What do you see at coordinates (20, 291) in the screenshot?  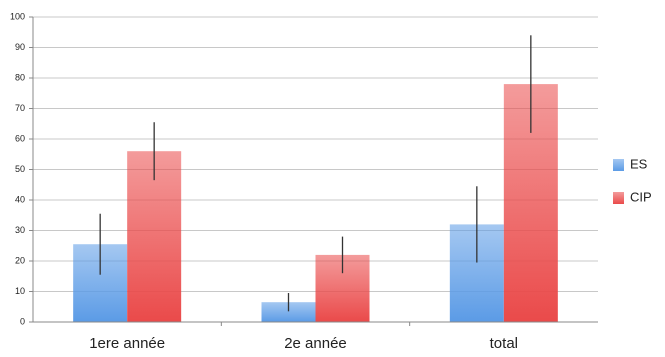 I see `y-tick-label: 10` at bounding box center [20, 291].